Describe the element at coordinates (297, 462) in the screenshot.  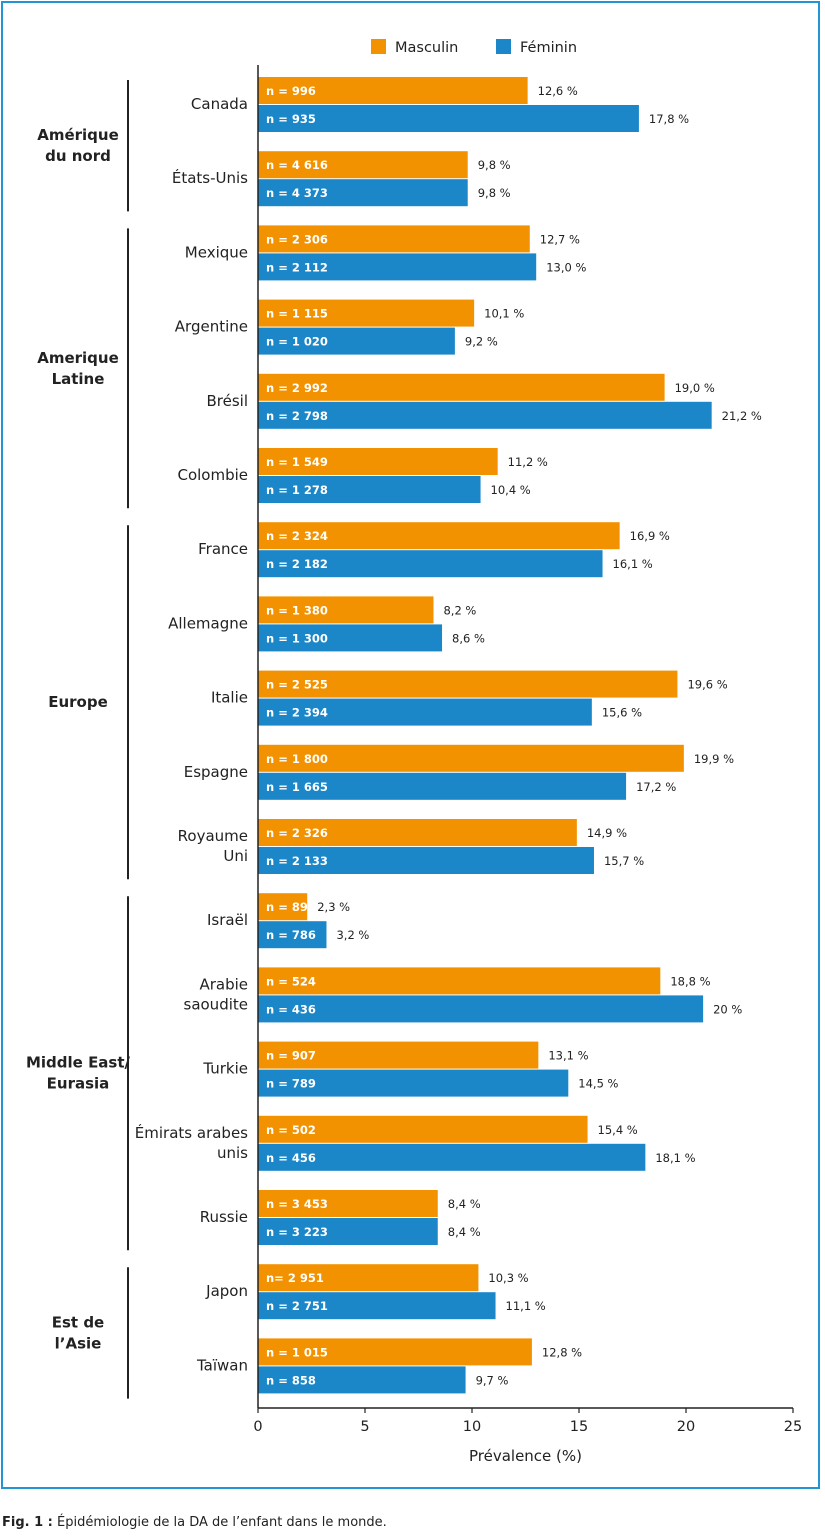
I see `bar-n-label: n = 1 549` at that location.